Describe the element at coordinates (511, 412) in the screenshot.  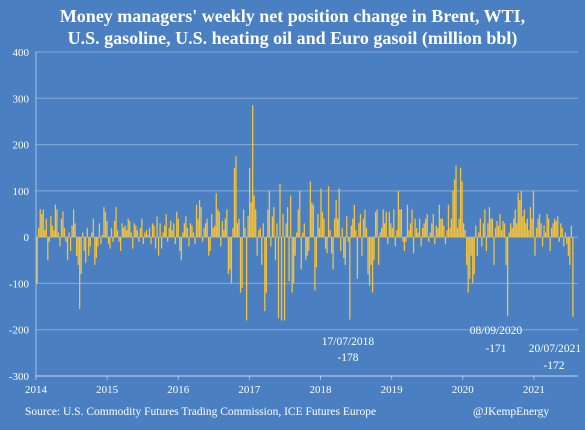
I see `author-credit: @JKempEnergy` at that location.